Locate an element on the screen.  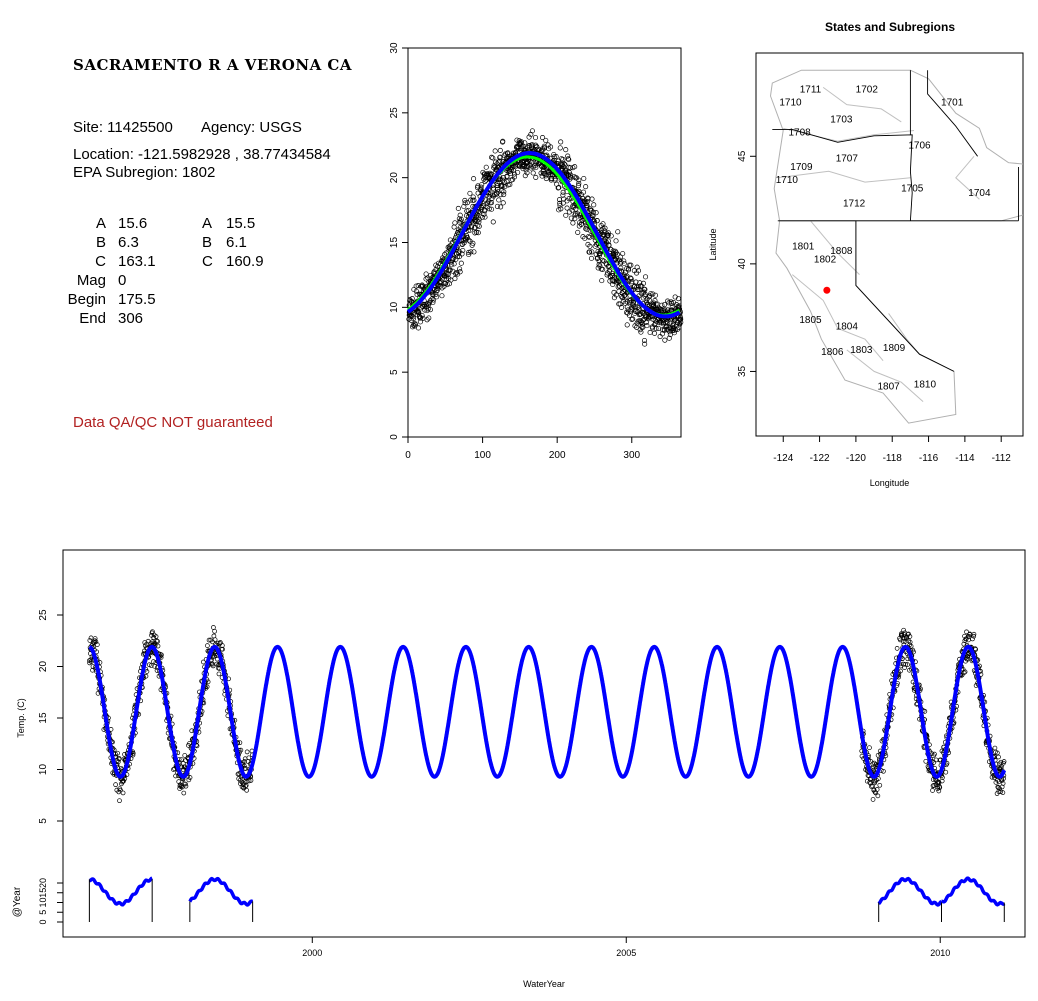
state-border is located at coordinates (952, 113).